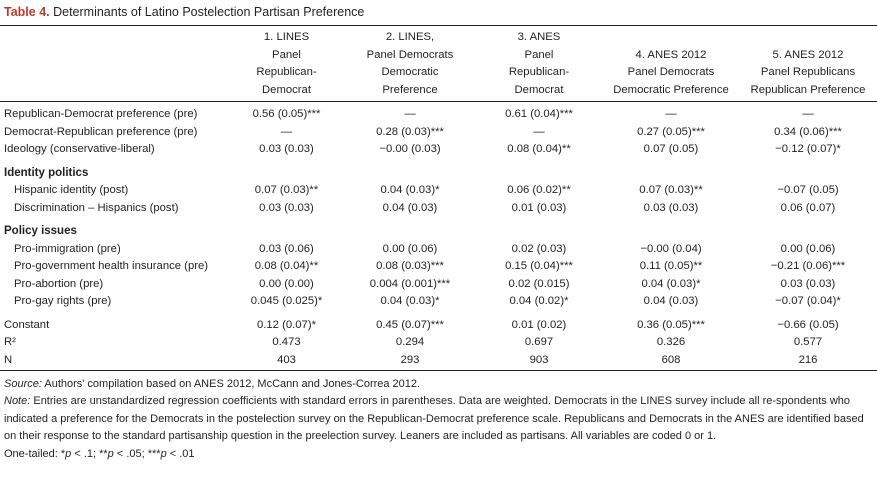  Describe the element at coordinates (438, 174) in the screenshot. I see `section-heading-row: Identity politics` at that location.